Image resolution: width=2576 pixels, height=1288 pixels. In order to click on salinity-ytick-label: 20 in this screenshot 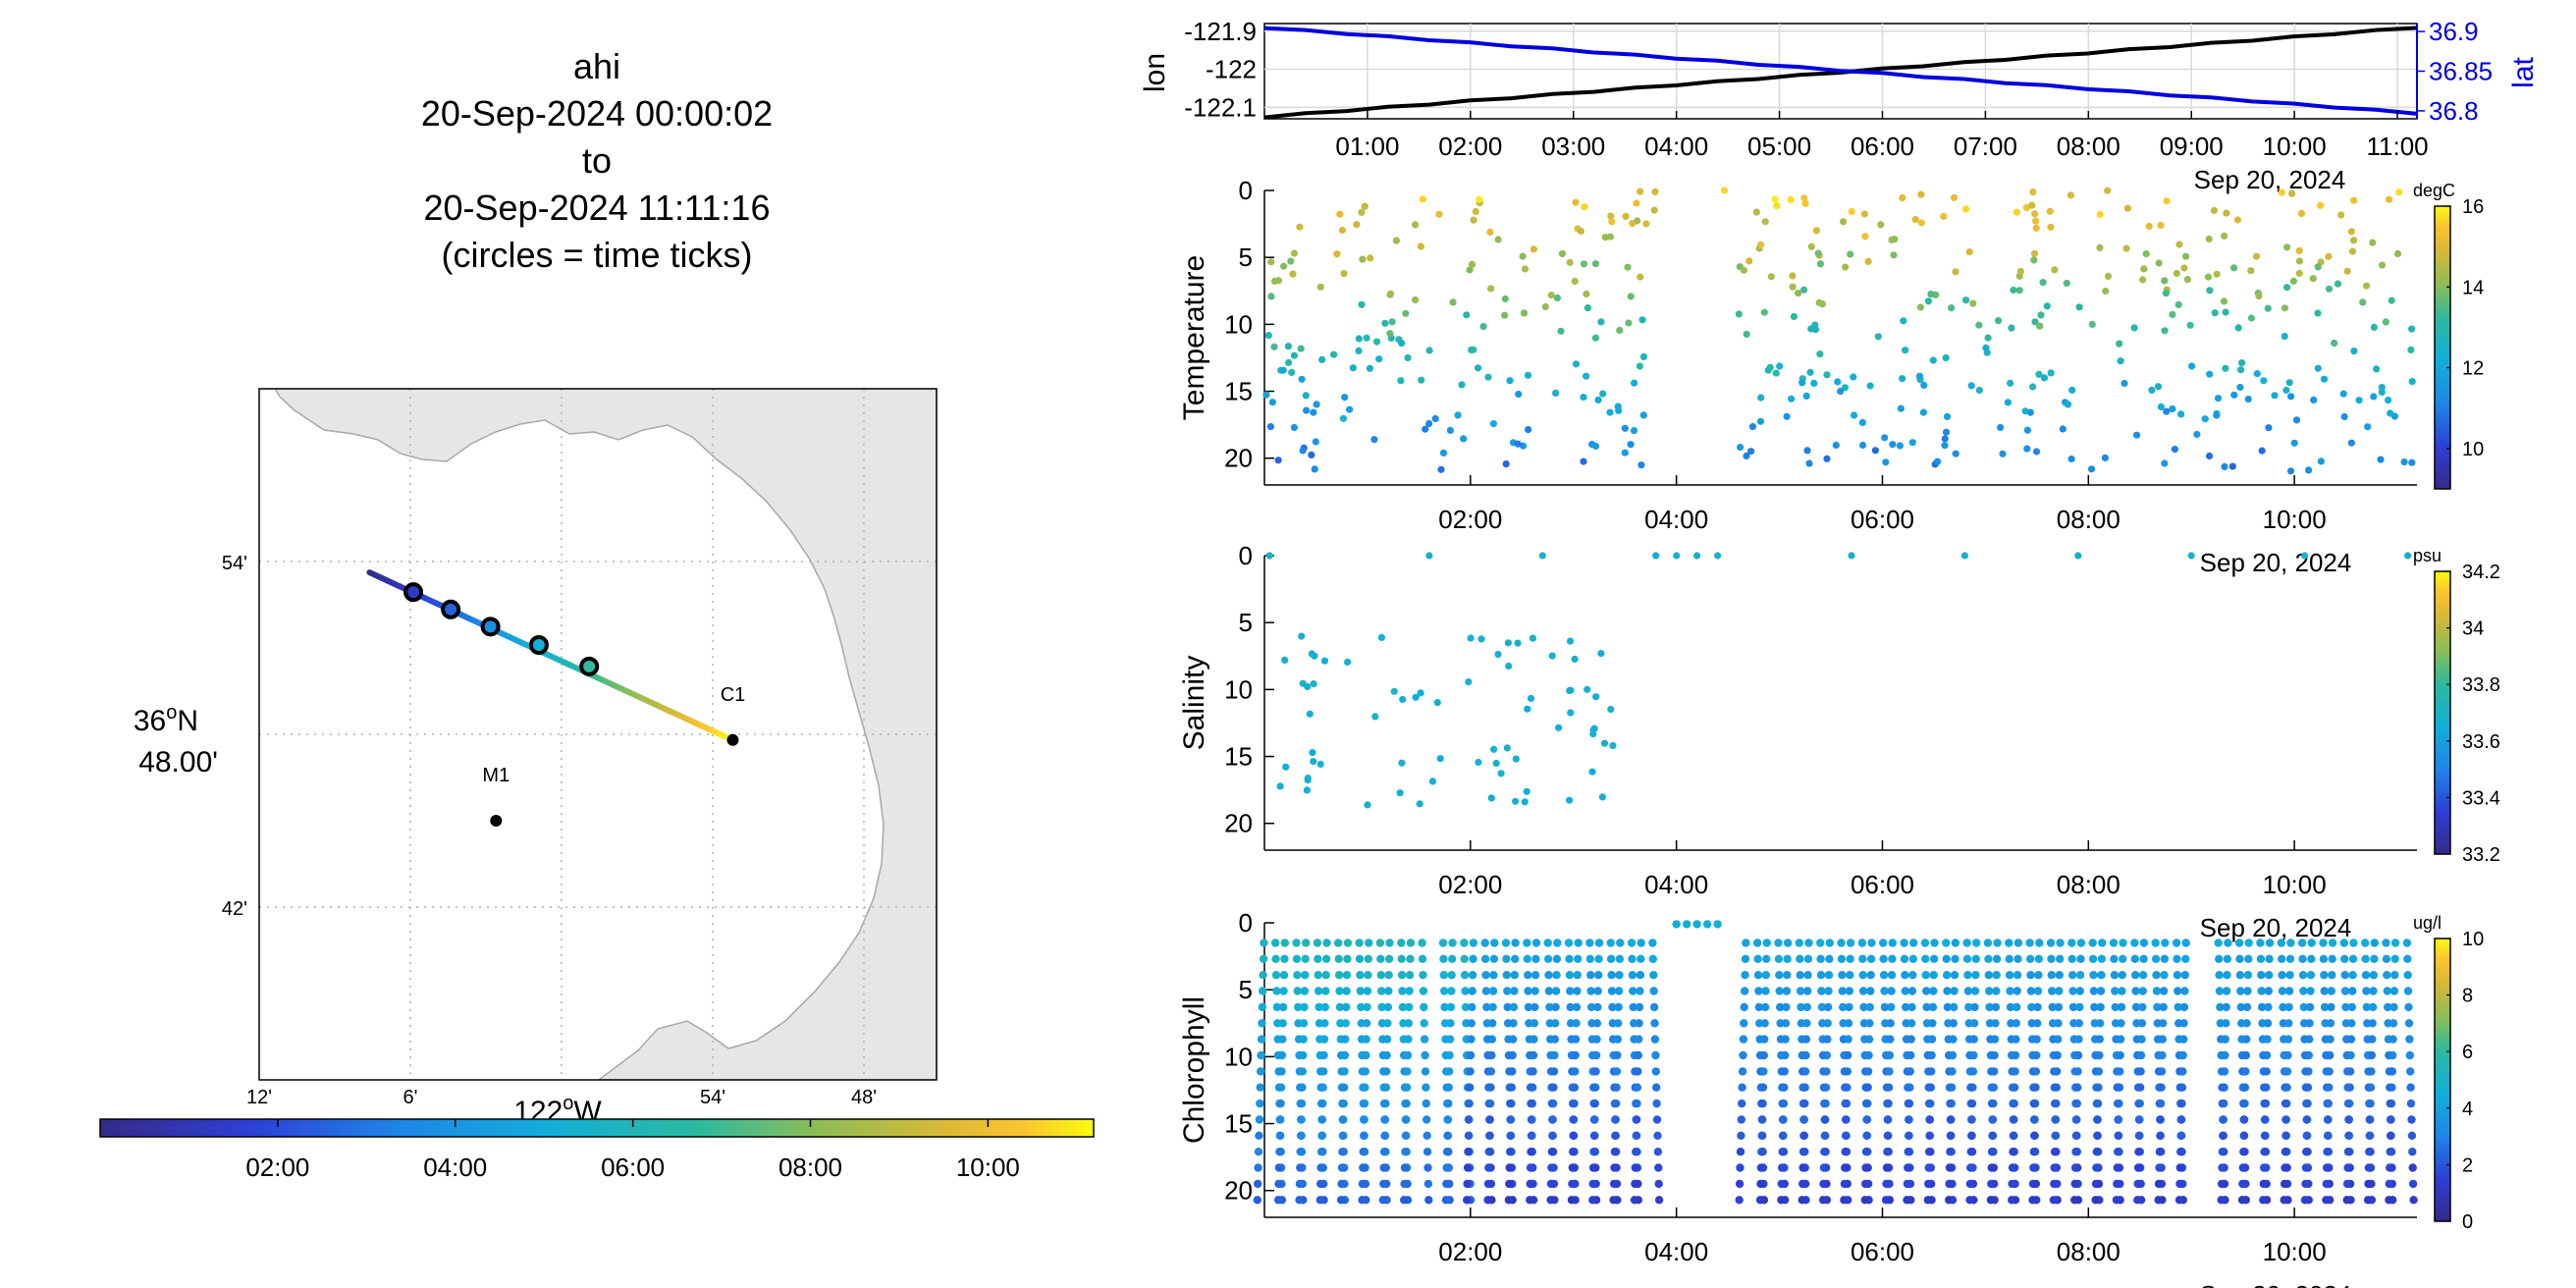, I will do `click(1238, 823)`.